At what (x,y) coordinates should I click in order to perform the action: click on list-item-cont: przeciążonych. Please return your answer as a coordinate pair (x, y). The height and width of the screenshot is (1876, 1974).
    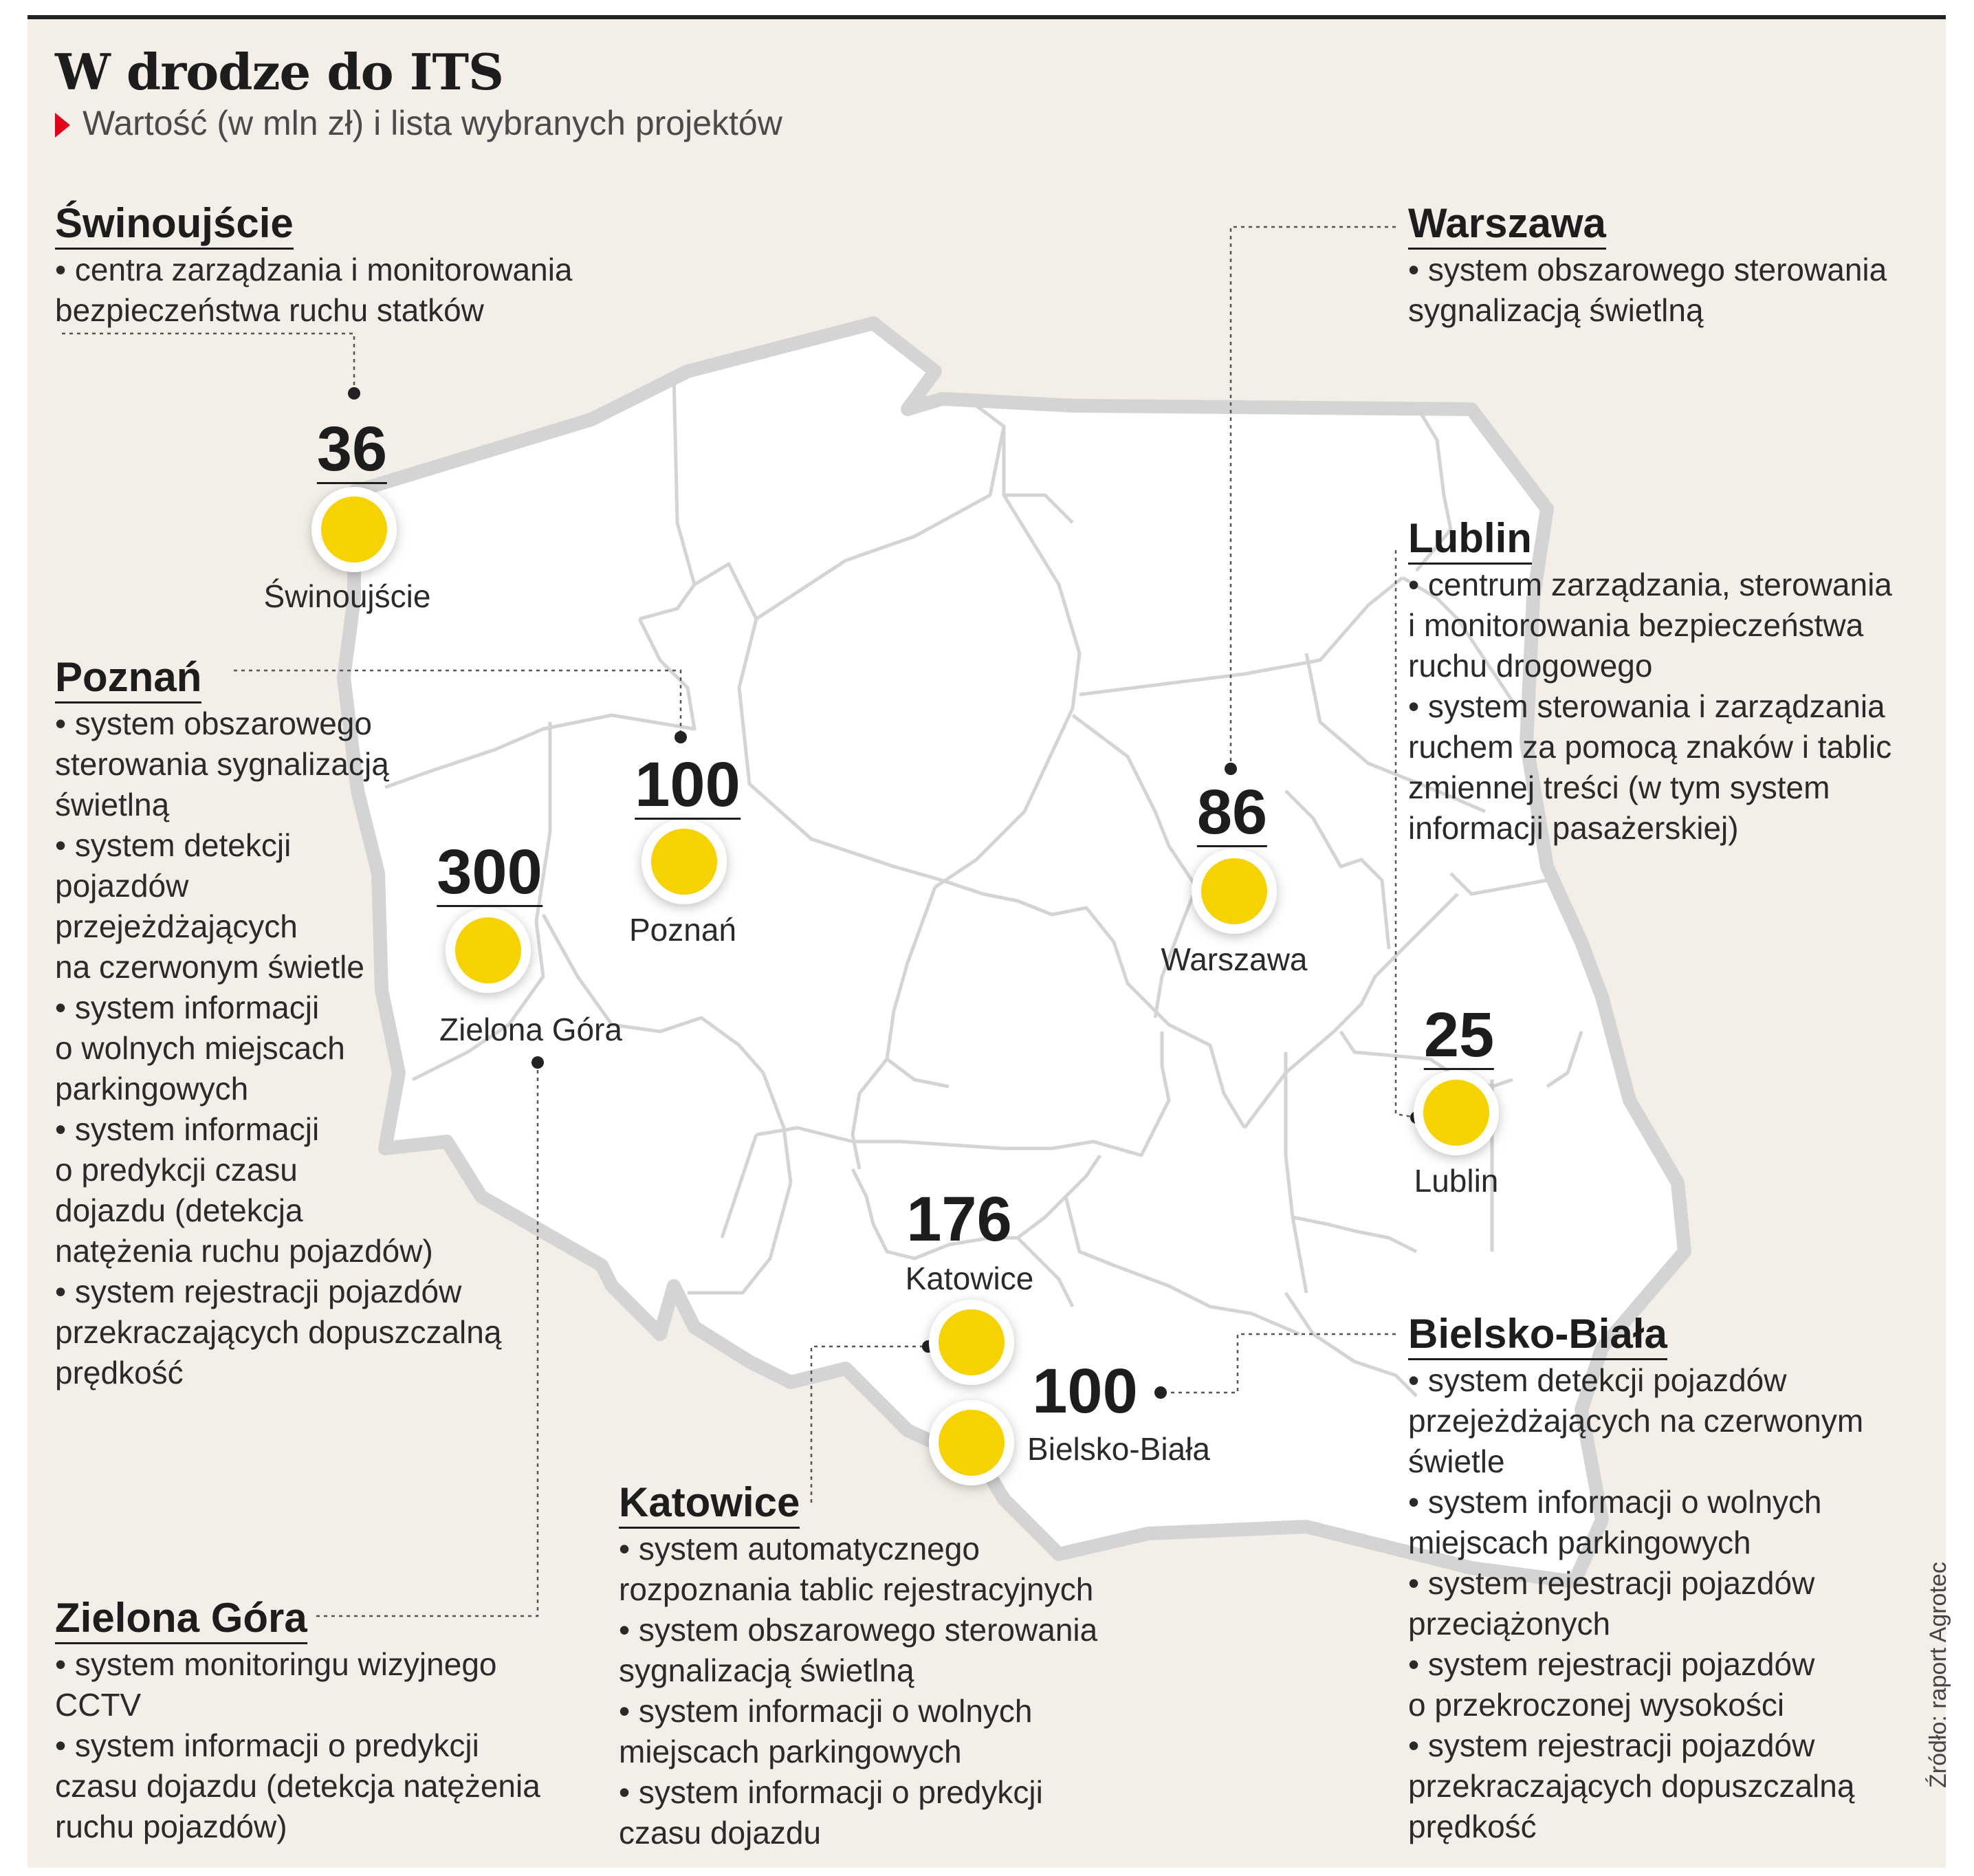
    Looking at the image, I should click on (1509, 1624).